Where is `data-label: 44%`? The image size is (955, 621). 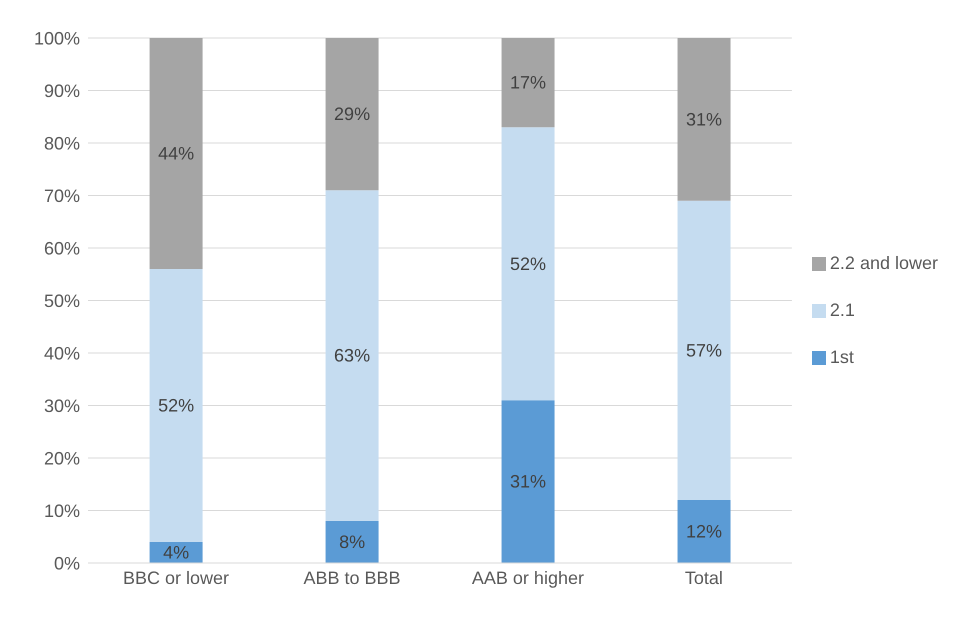
data-label: 44% is located at coordinates (176, 154).